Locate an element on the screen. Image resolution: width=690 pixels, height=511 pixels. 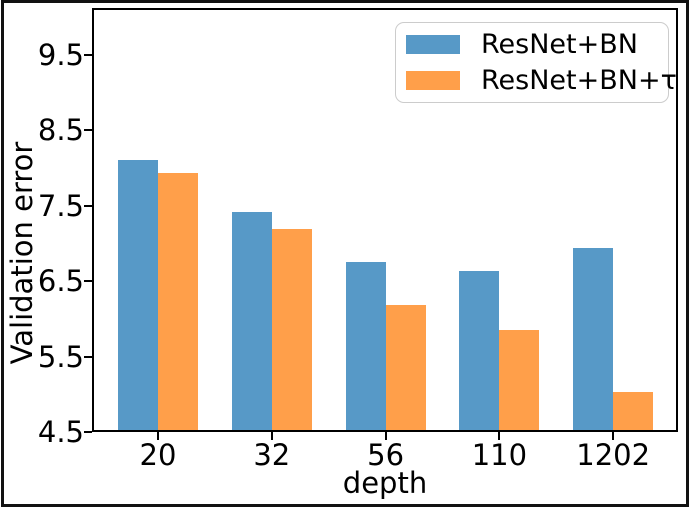
x-tick-label: 1202 is located at coordinates (613, 455).